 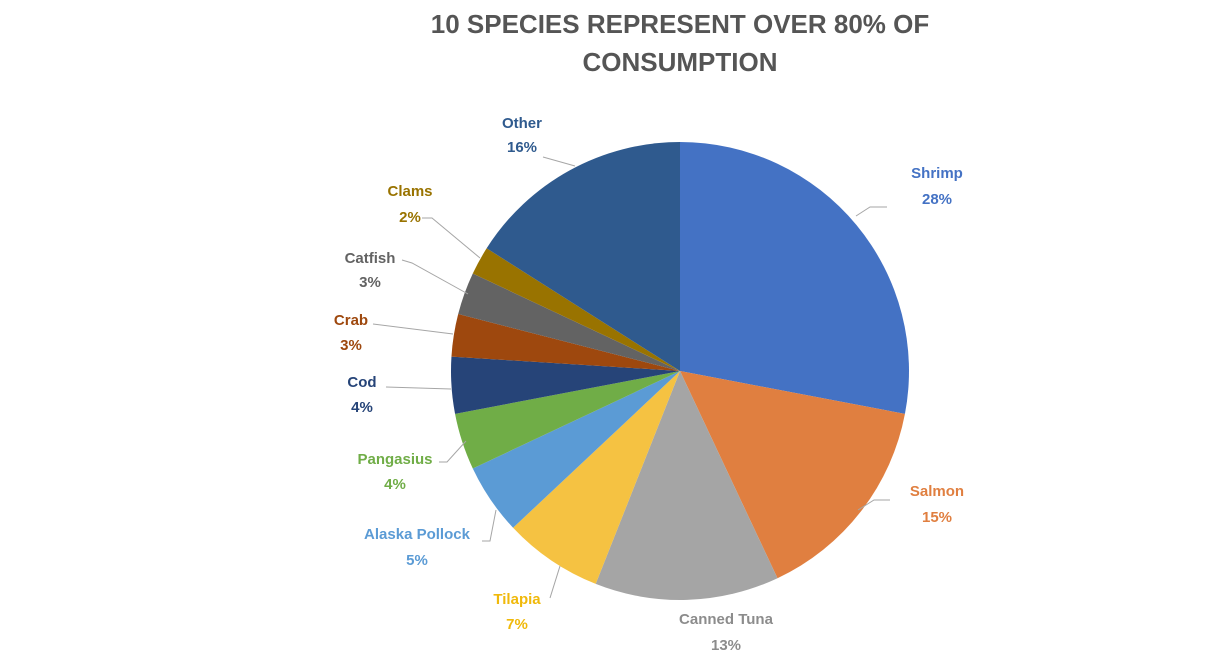 I want to click on label-pct-tilapia: 7%, so click(x=517, y=624).